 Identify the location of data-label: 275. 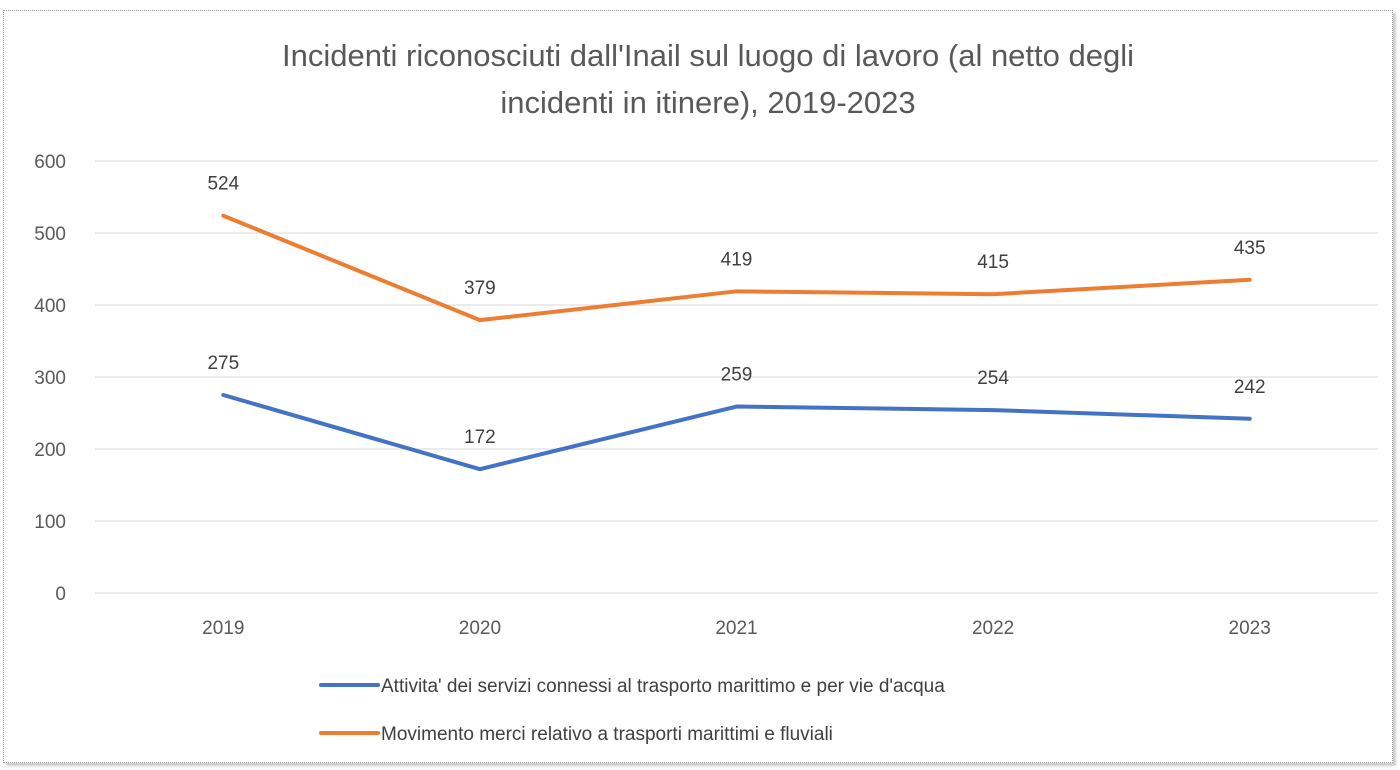
(223, 363).